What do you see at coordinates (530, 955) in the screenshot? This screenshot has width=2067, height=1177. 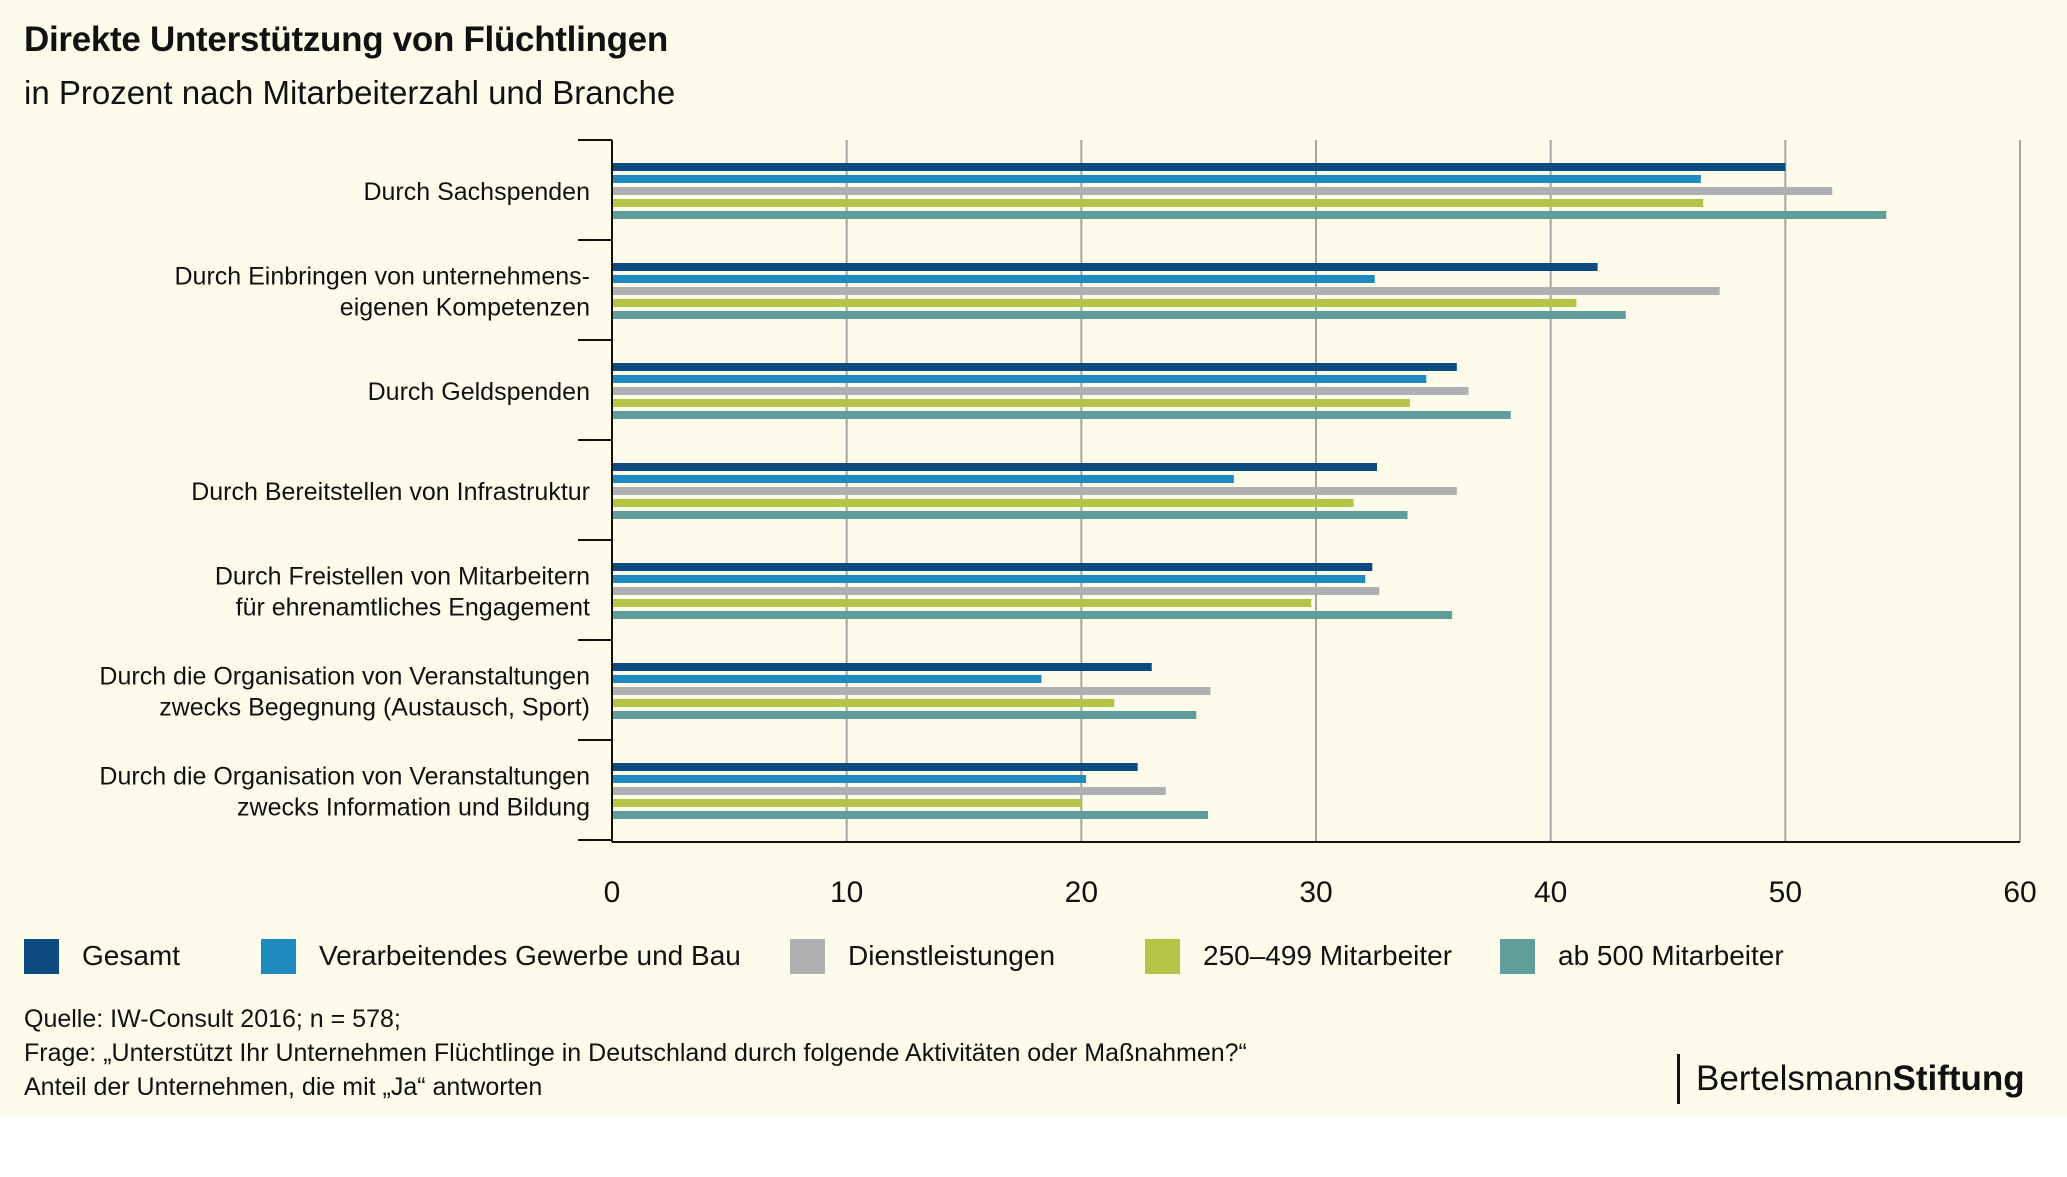 I see `legend-label: Verarbeitendes Gewerbe und Bau` at bounding box center [530, 955].